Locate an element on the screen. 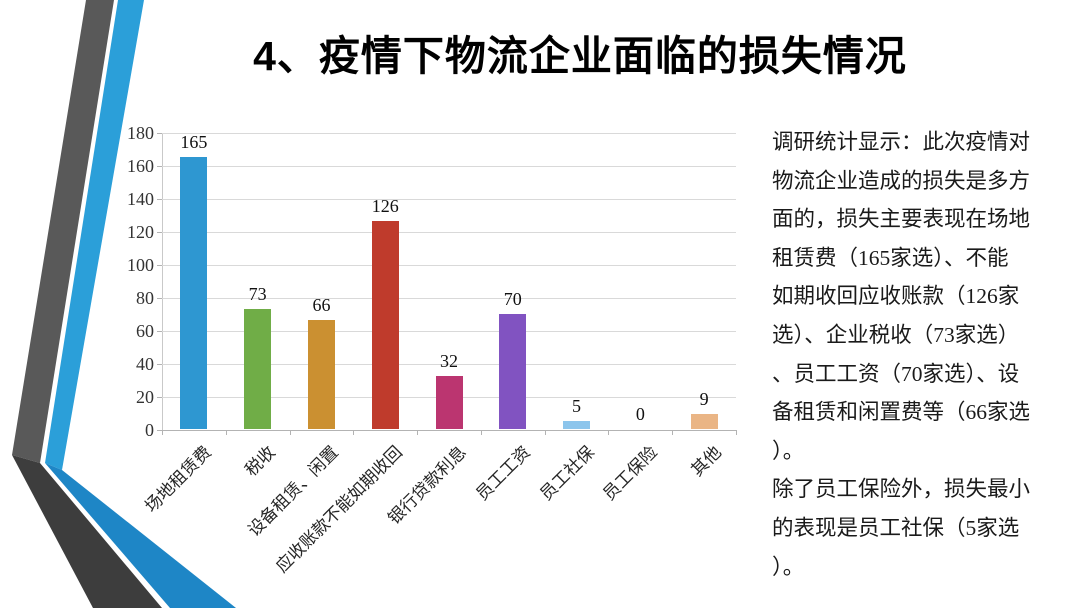  bar-value-label: 66 is located at coordinates (321, 305).